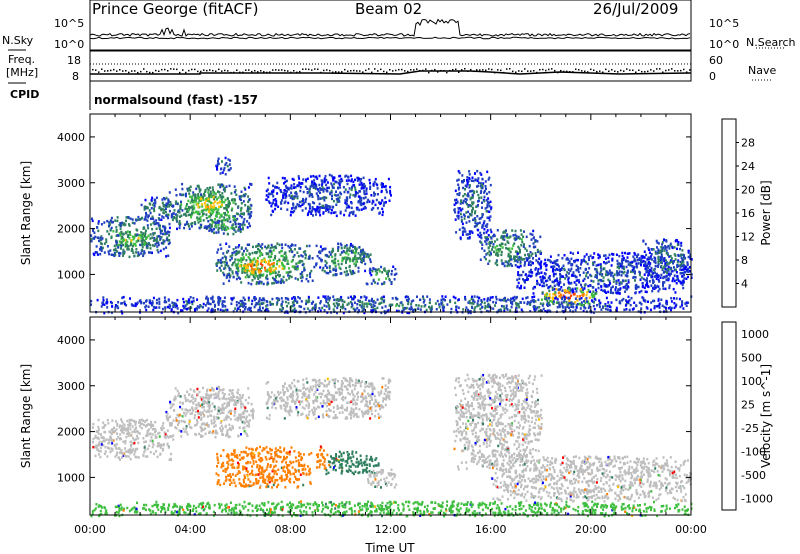 This screenshot has width=800, height=554. Describe the element at coordinates (71, 432) in the screenshot. I see `ytick-label: 2000` at that location.